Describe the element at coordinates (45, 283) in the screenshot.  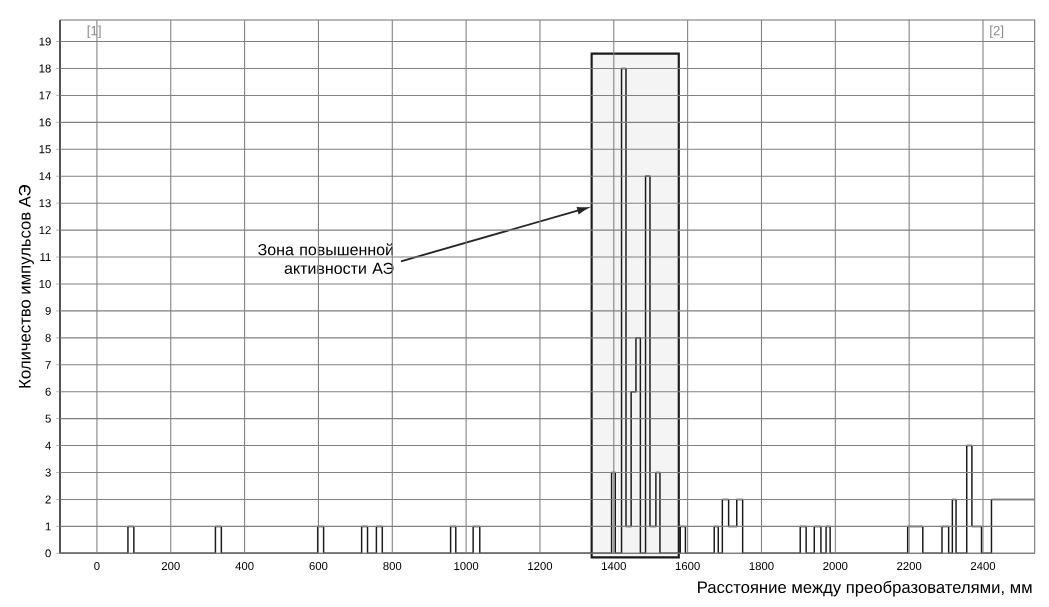
I see `y-tick-label: 10` at that location.